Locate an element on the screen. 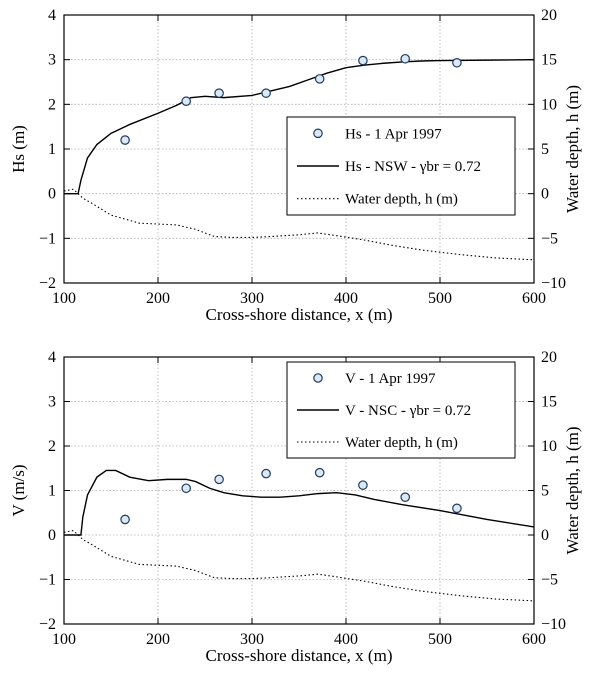  legend-label-model: V - NSC - γbr = 0.72 is located at coordinates (408, 411).